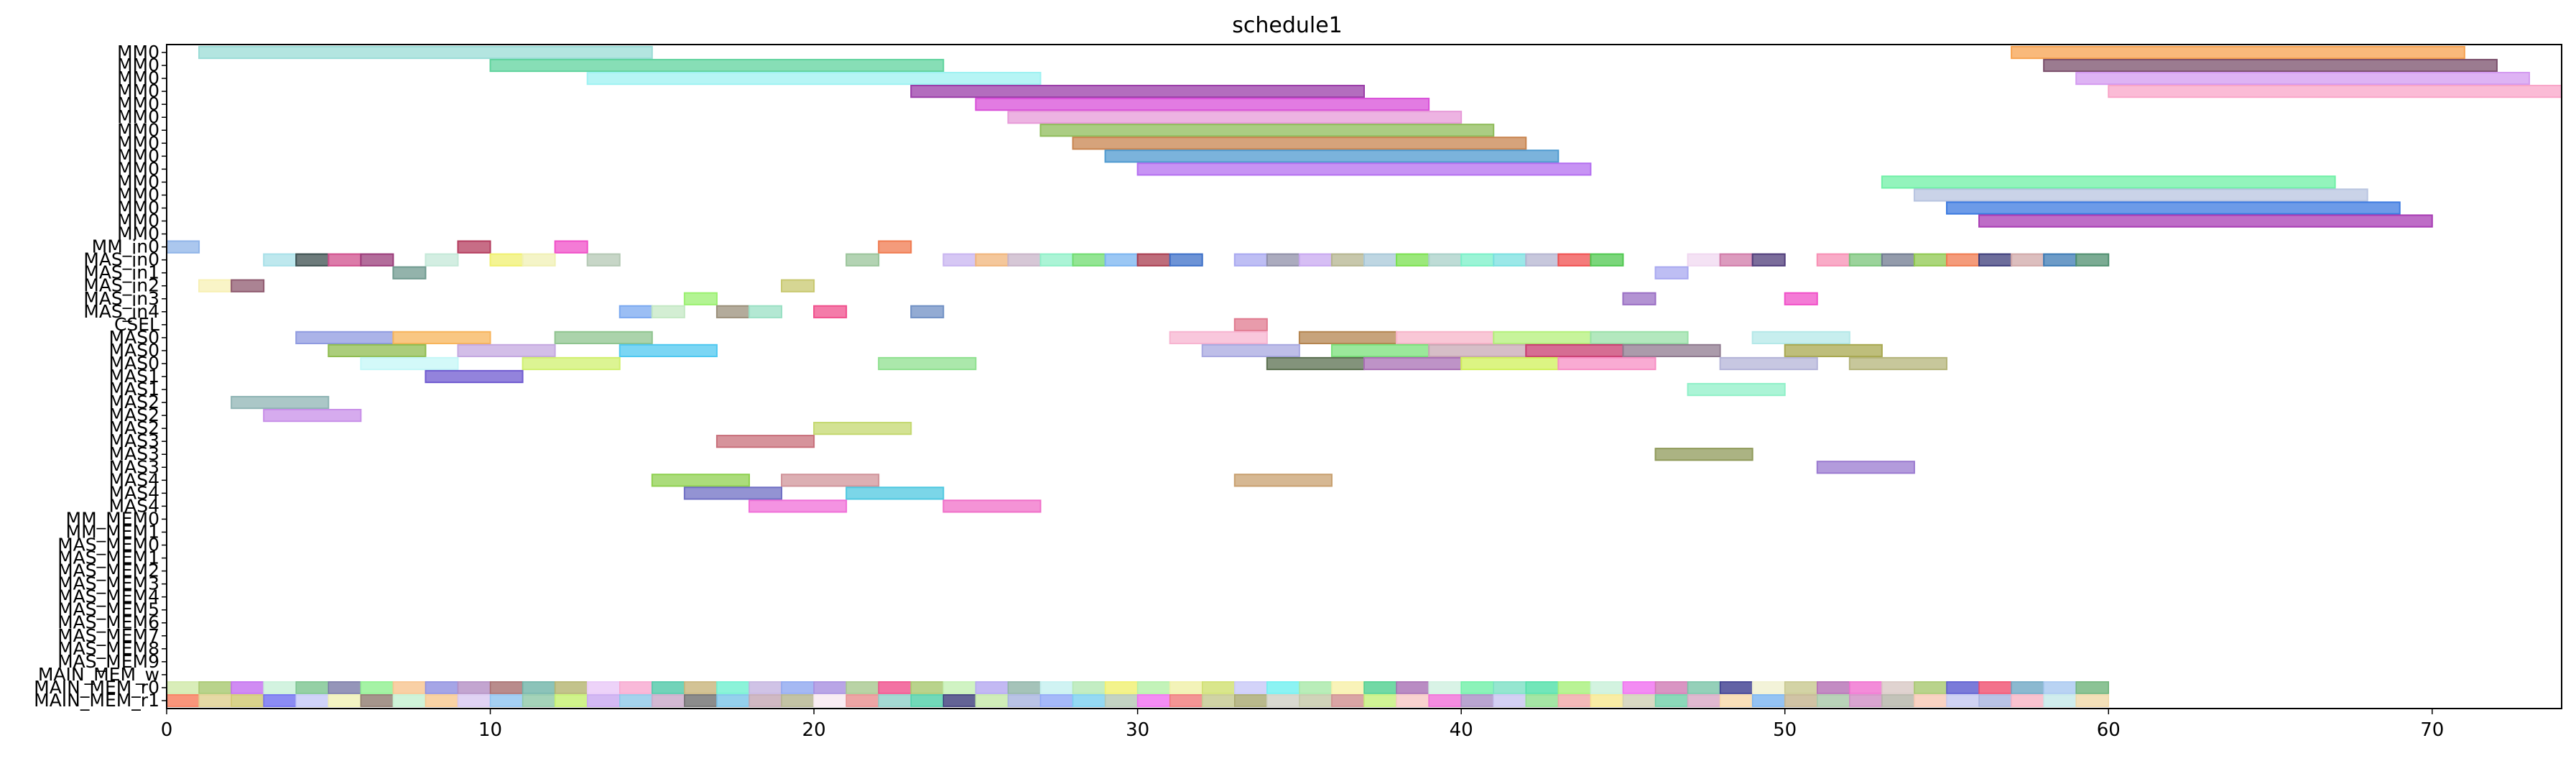  I want to click on y-tick-label: MM_in0, so click(125, 246).